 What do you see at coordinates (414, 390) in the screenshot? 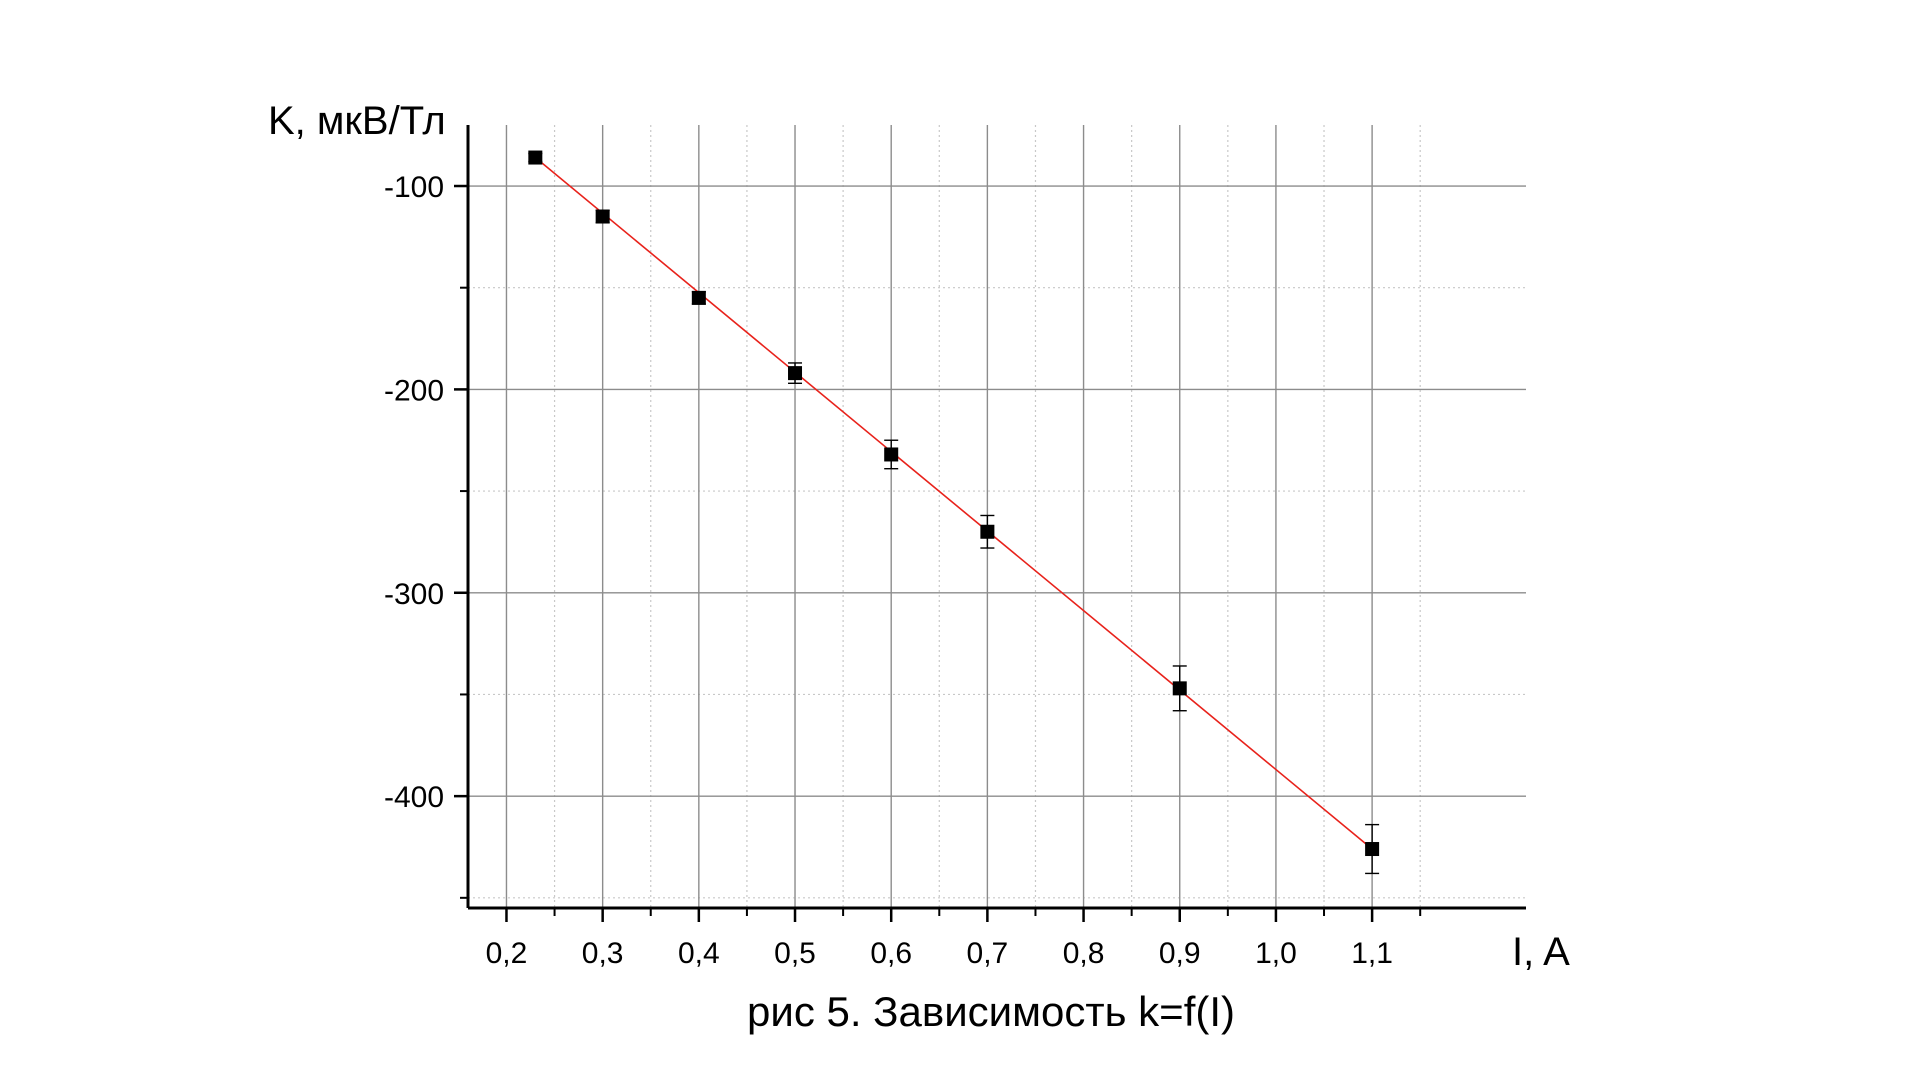
I see `y-tick-label: -200` at bounding box center [414, 390].